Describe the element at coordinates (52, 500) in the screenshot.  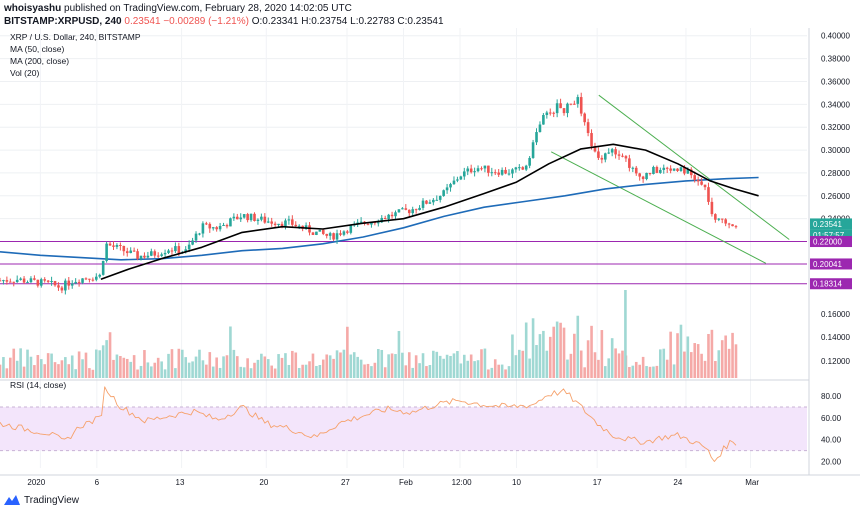
I see `brand-name: TradingView` at that location.